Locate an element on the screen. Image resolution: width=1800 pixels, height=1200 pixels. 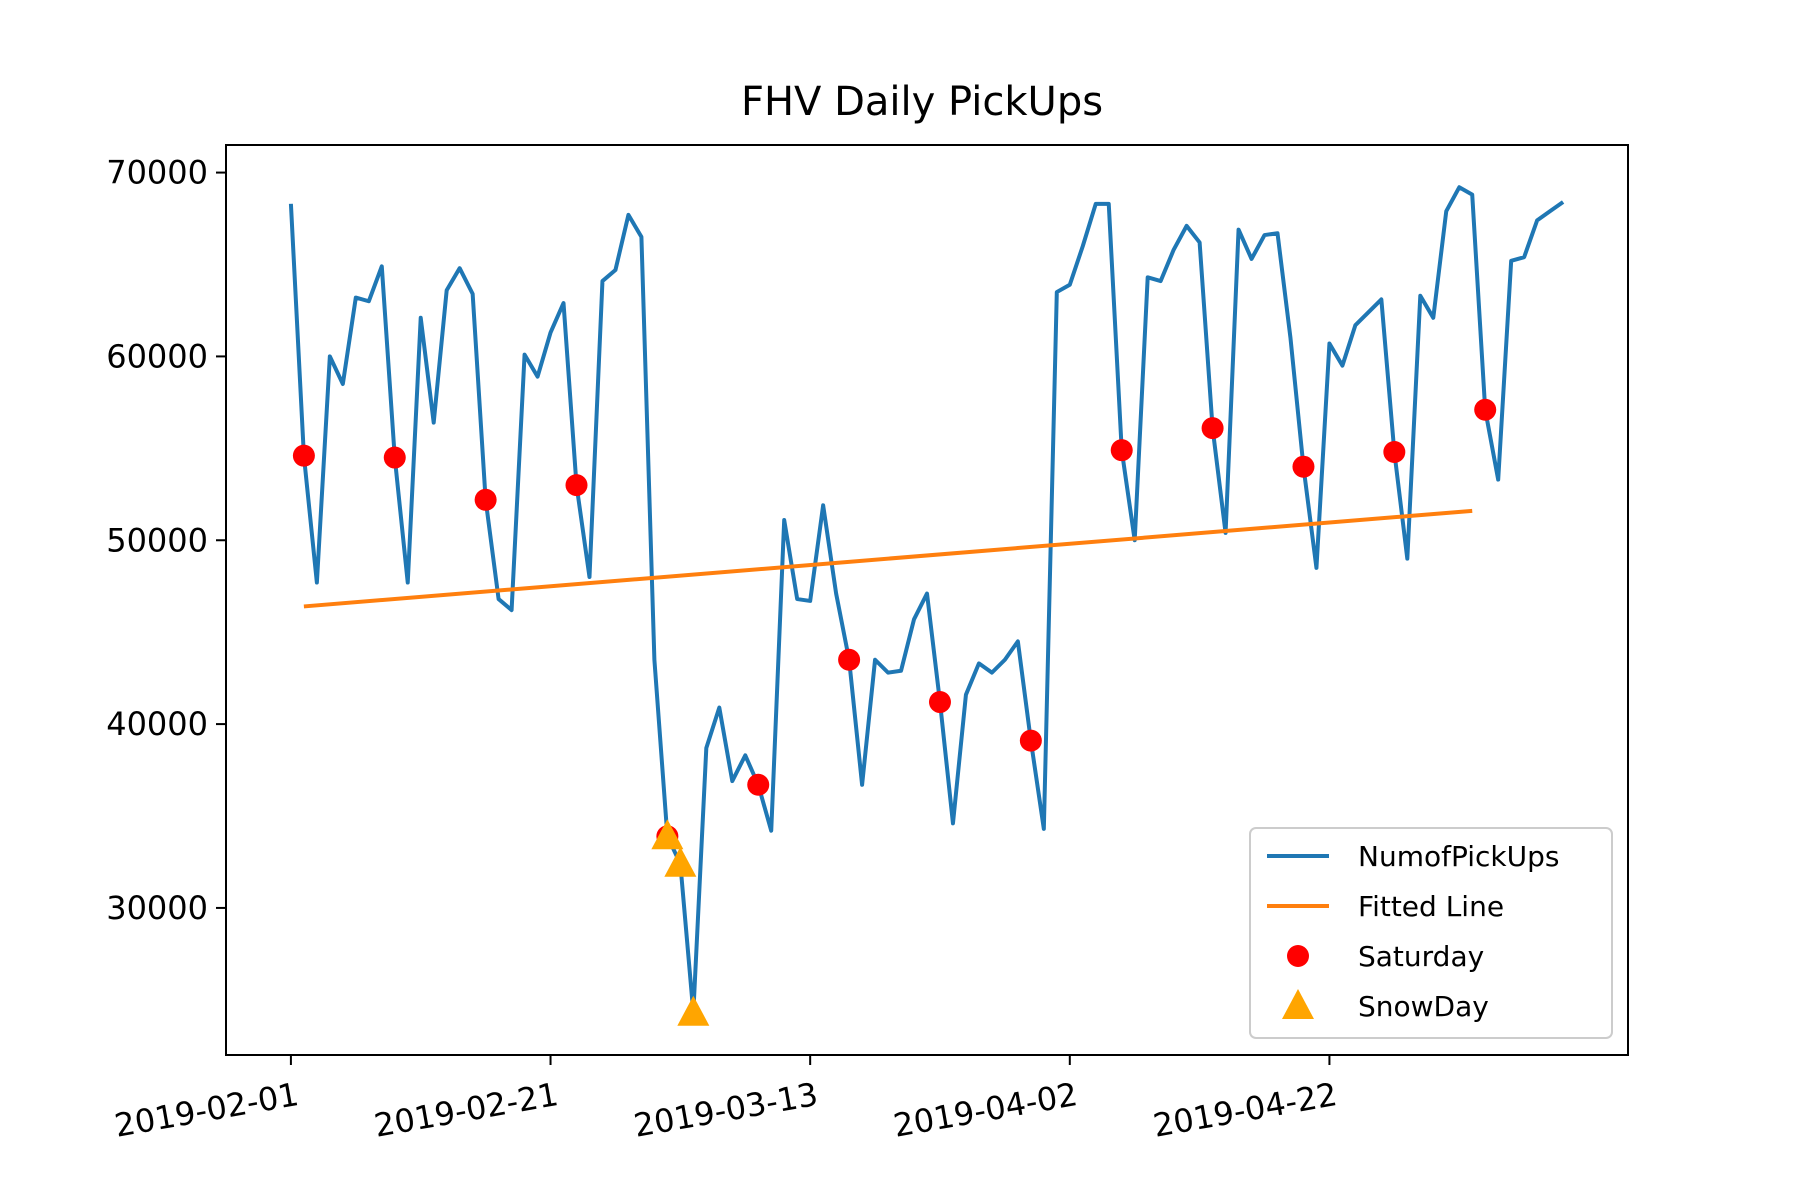
legend: NumofPickUps Fitted Line Saturday SnowDay is located at coordinates (1431, 933).